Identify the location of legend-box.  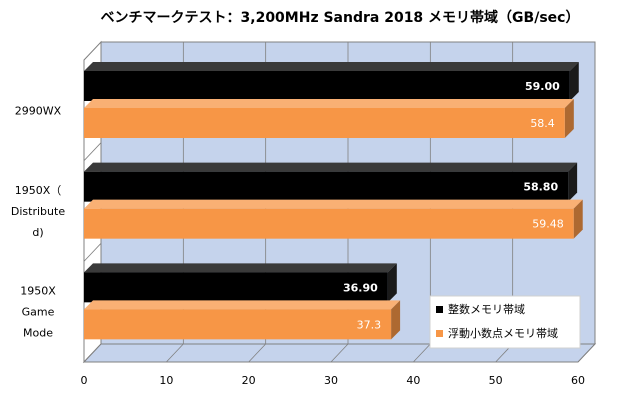
(505, 322).